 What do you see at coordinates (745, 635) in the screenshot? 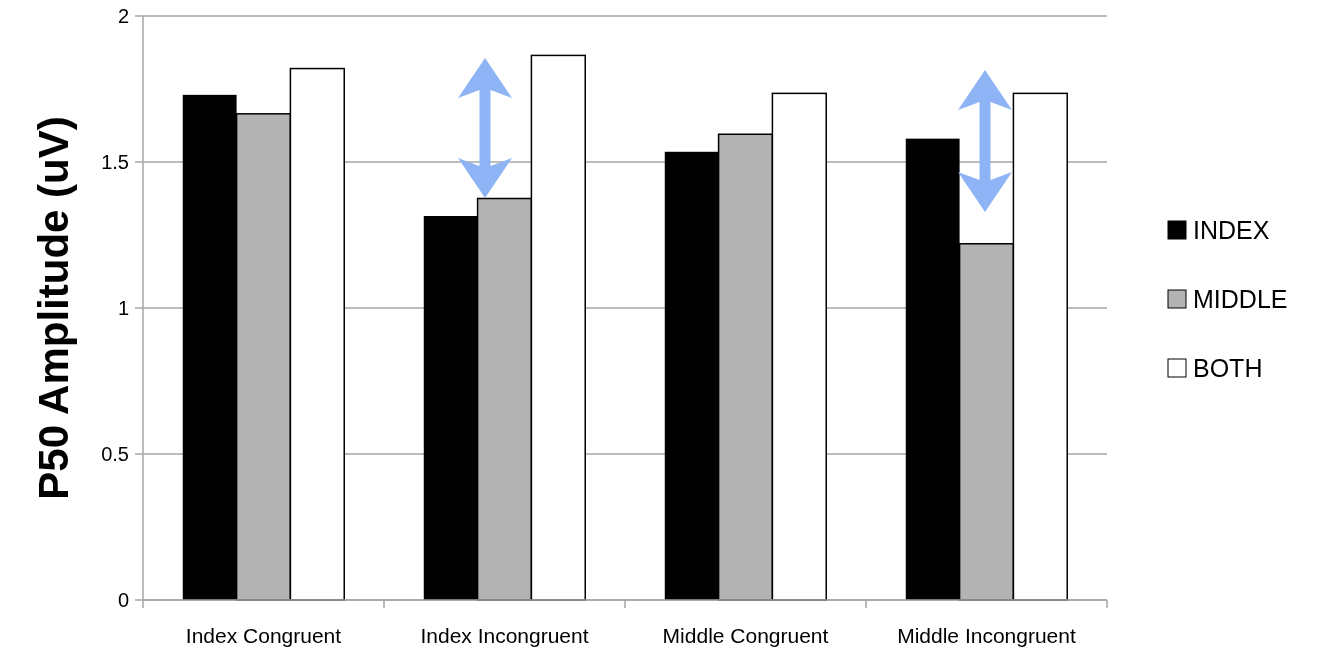
I see `x-tick-label: Middle Congruent` at bounding box center [745, 635].